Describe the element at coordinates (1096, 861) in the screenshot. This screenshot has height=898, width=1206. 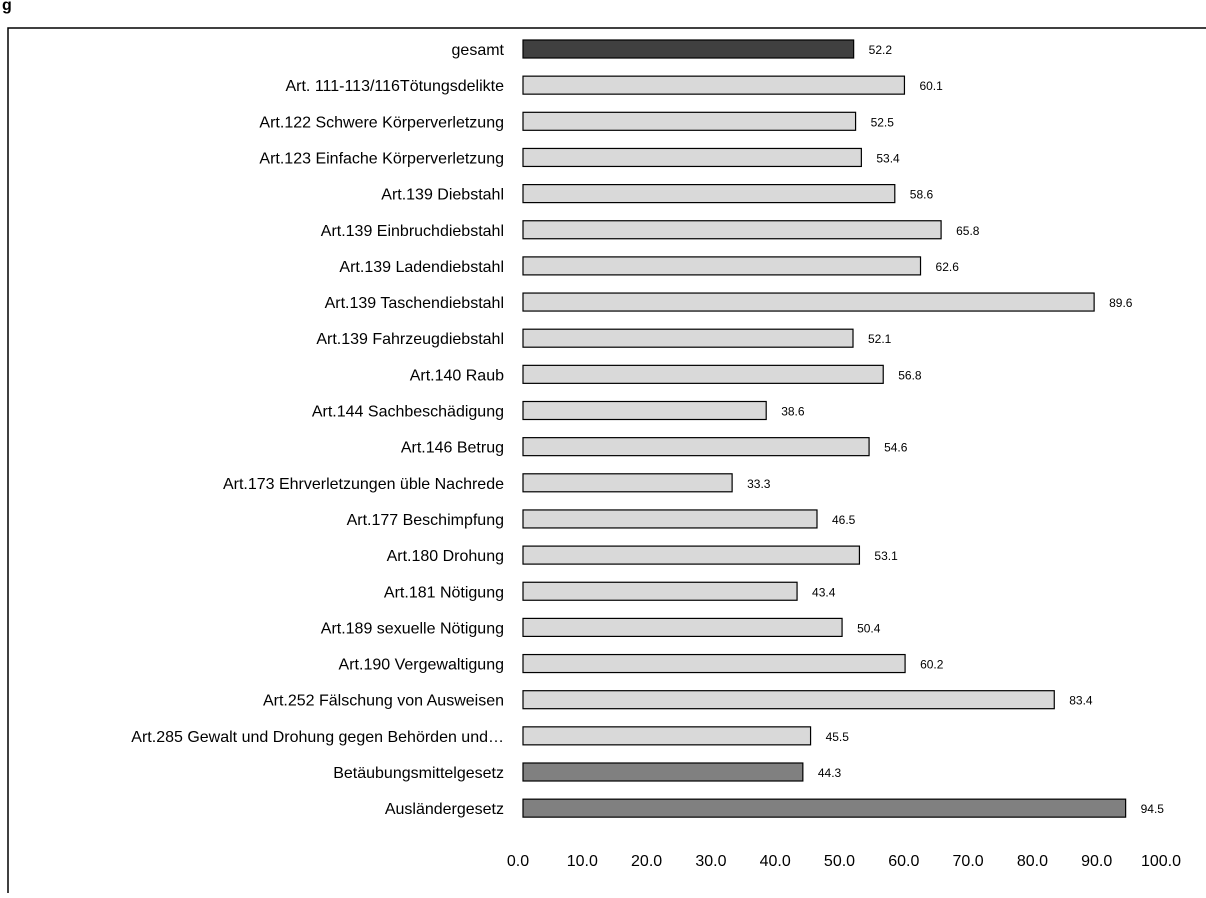
I see `x-tick-label: 90.0` at that location.